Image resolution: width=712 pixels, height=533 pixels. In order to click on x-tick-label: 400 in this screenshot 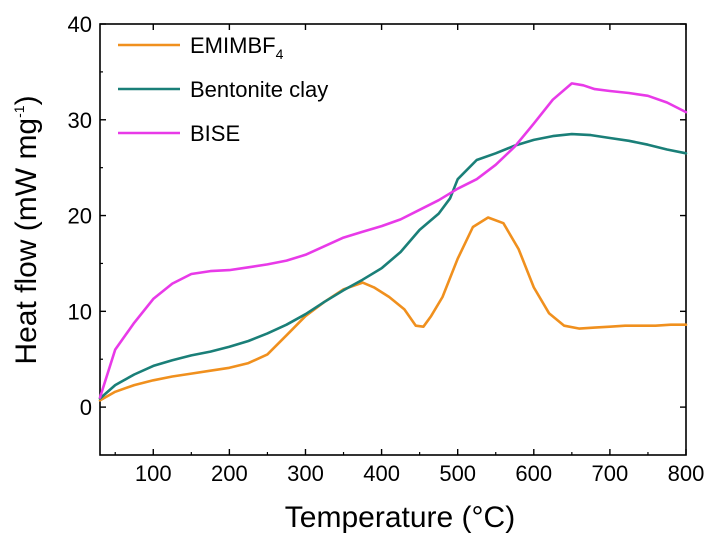, I will do `click(381, 473)`.